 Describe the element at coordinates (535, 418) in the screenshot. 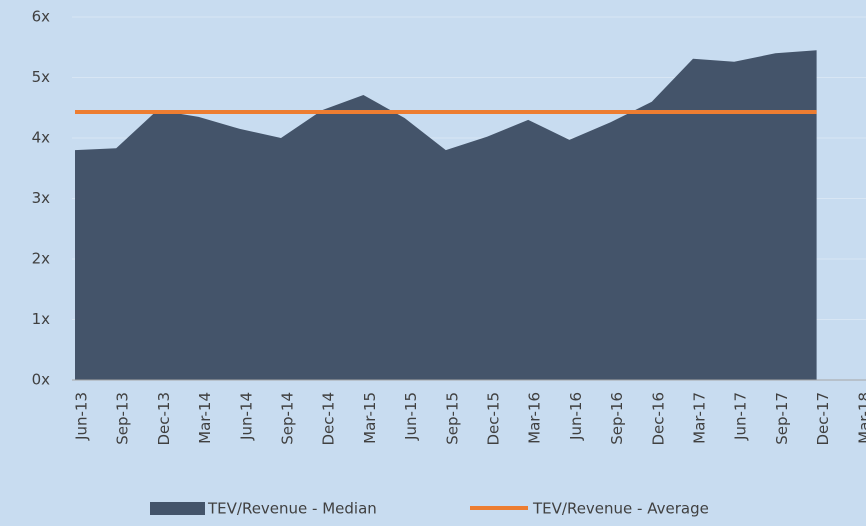

I see `x-tick-label: Mar-16` at that location.